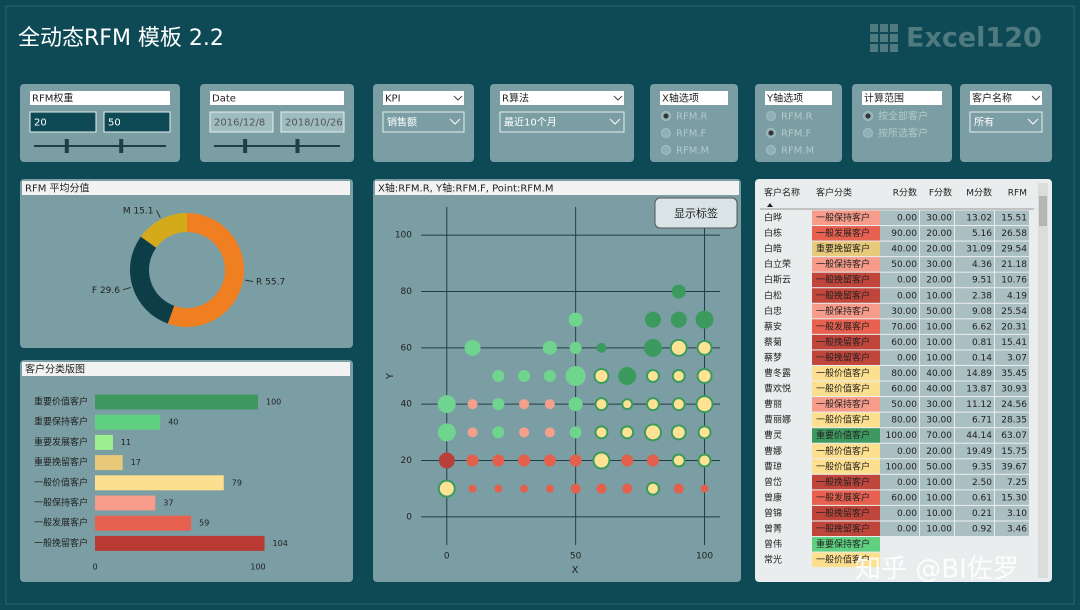 This screenshot has height=610, width=1080. Describe the element at coordinates (773, 529) in the screenshot. I see `cell: 曾菁` at that location.